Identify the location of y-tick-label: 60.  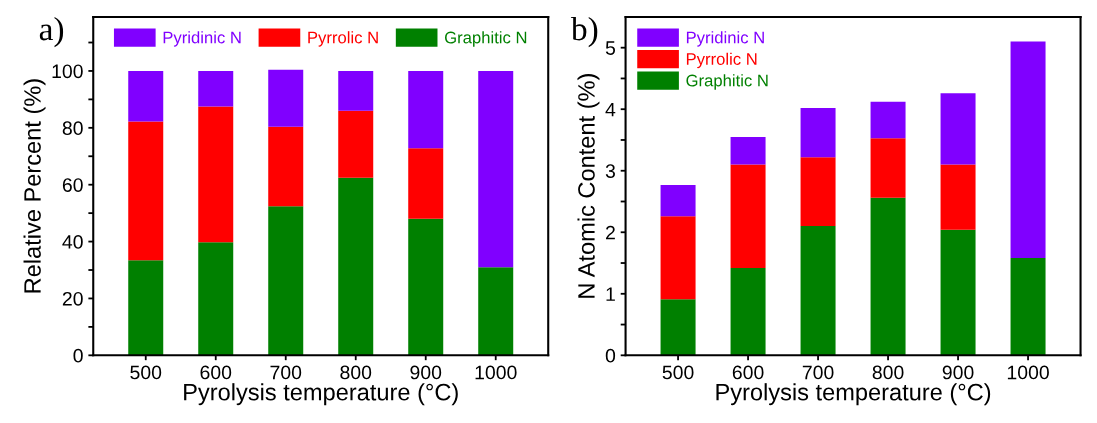
(72, 185).